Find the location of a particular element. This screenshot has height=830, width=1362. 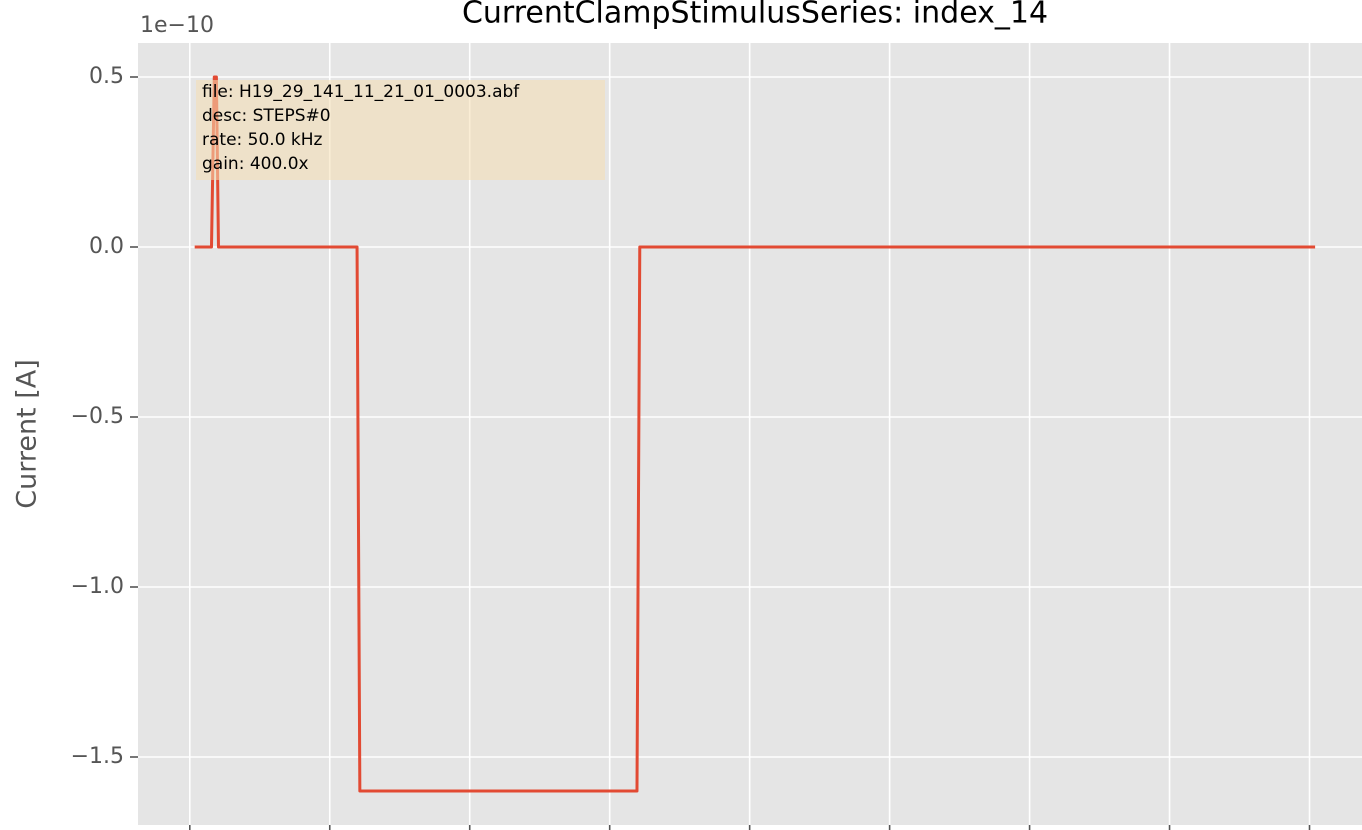

y-tick-label: −1.0 is located at coordinates (97, 586).